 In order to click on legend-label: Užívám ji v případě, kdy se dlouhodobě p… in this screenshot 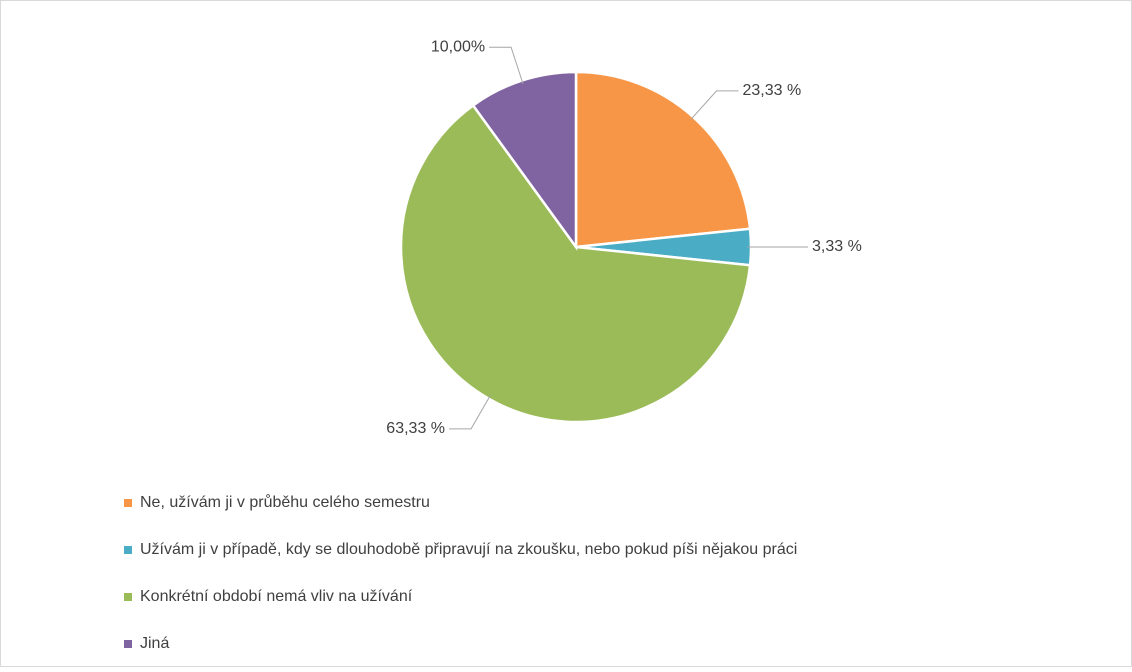, I will do `click(468, 549)`.